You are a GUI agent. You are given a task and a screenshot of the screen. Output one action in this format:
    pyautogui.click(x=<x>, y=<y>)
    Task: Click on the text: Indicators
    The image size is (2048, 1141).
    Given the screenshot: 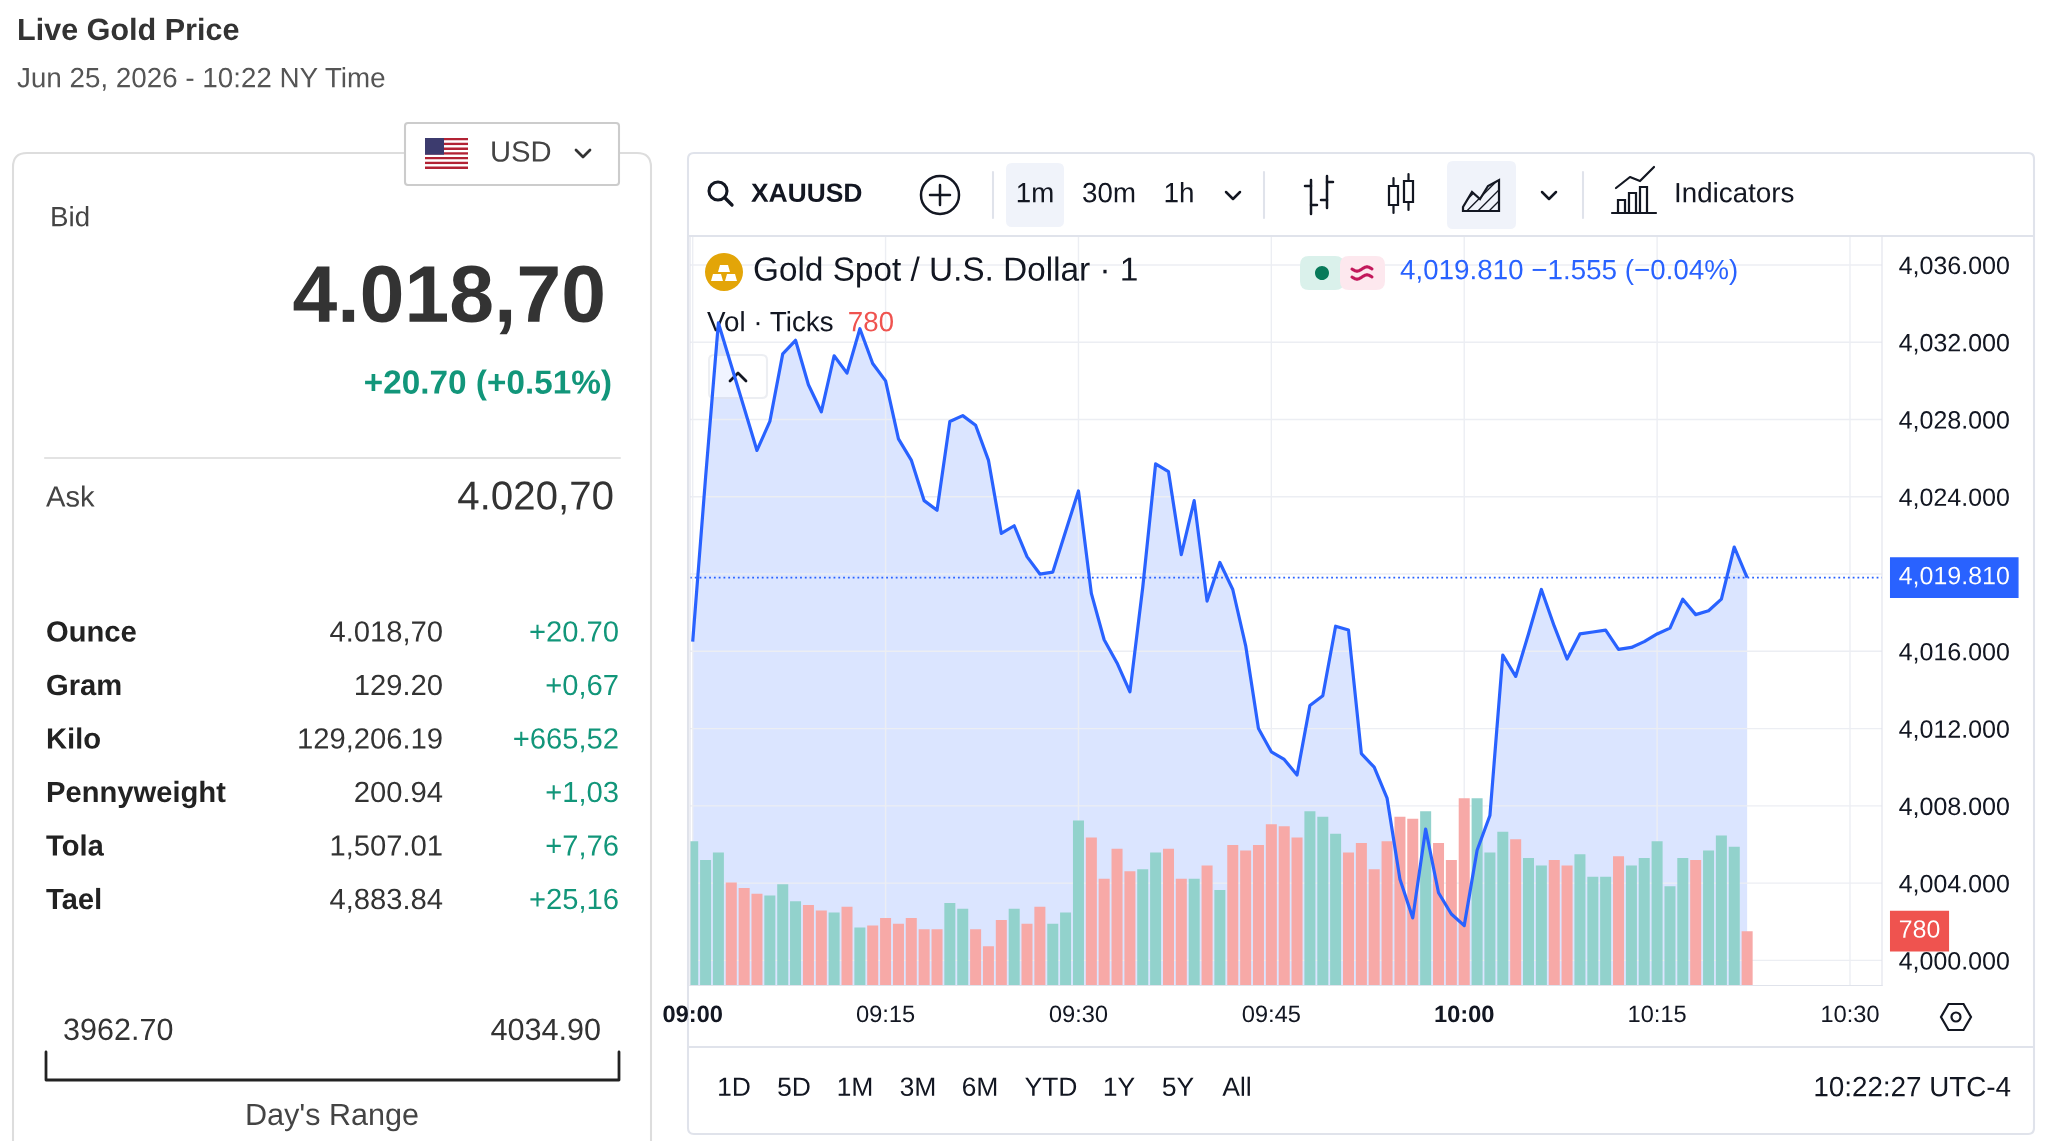 What is the action you would take?
    pyautogui.click(x=1735, y=192)
    